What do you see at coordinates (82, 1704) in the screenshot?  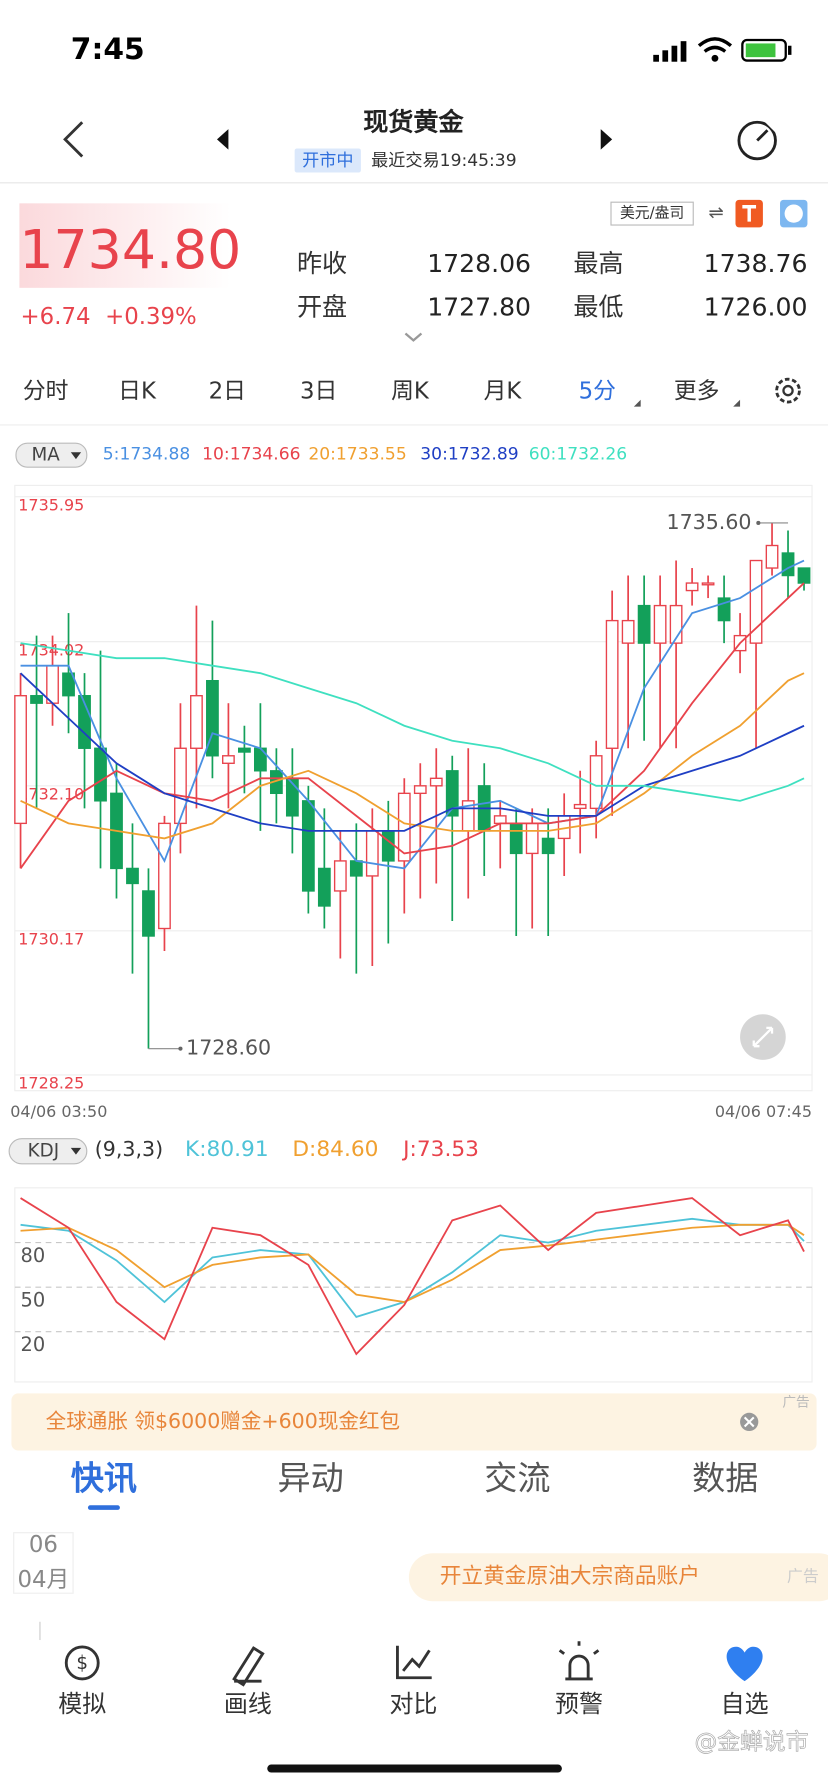 I see `nav-item: 模拟` at bounding box center [82, 1704].